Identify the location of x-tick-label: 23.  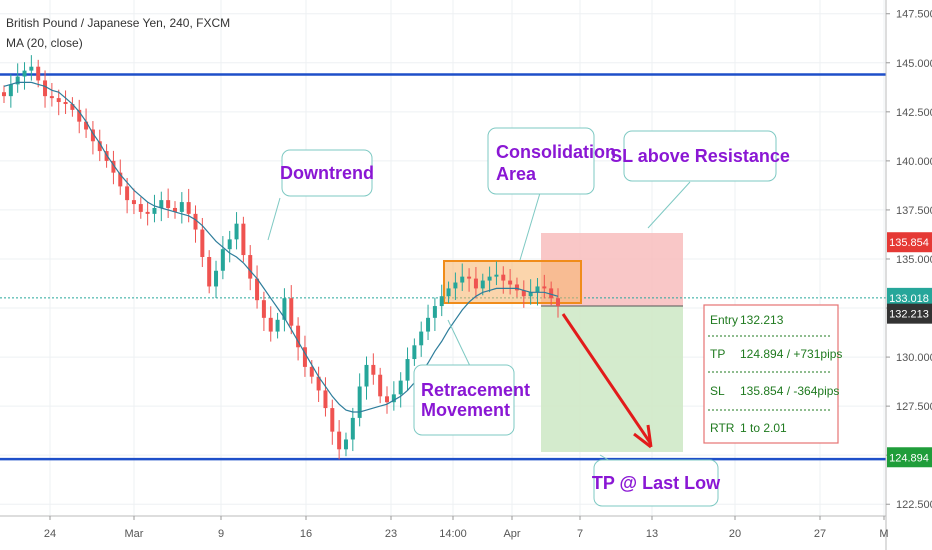
(391, 534).